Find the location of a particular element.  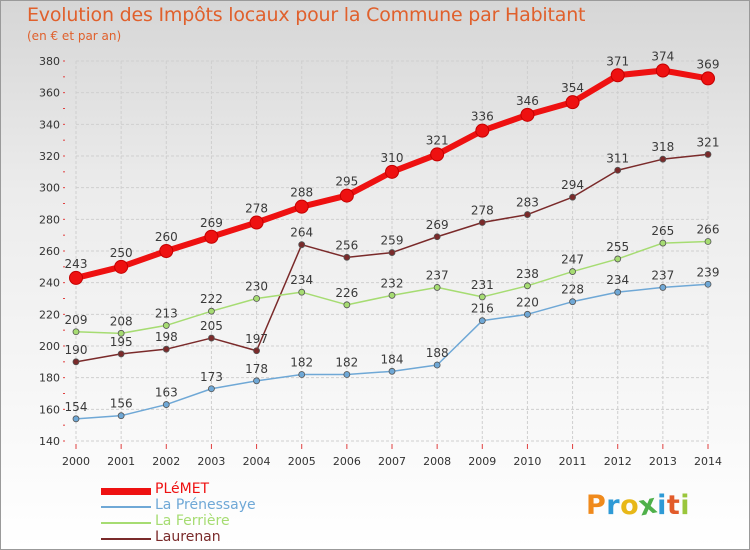

data-label: 231 is located at coordinates (482, 285).